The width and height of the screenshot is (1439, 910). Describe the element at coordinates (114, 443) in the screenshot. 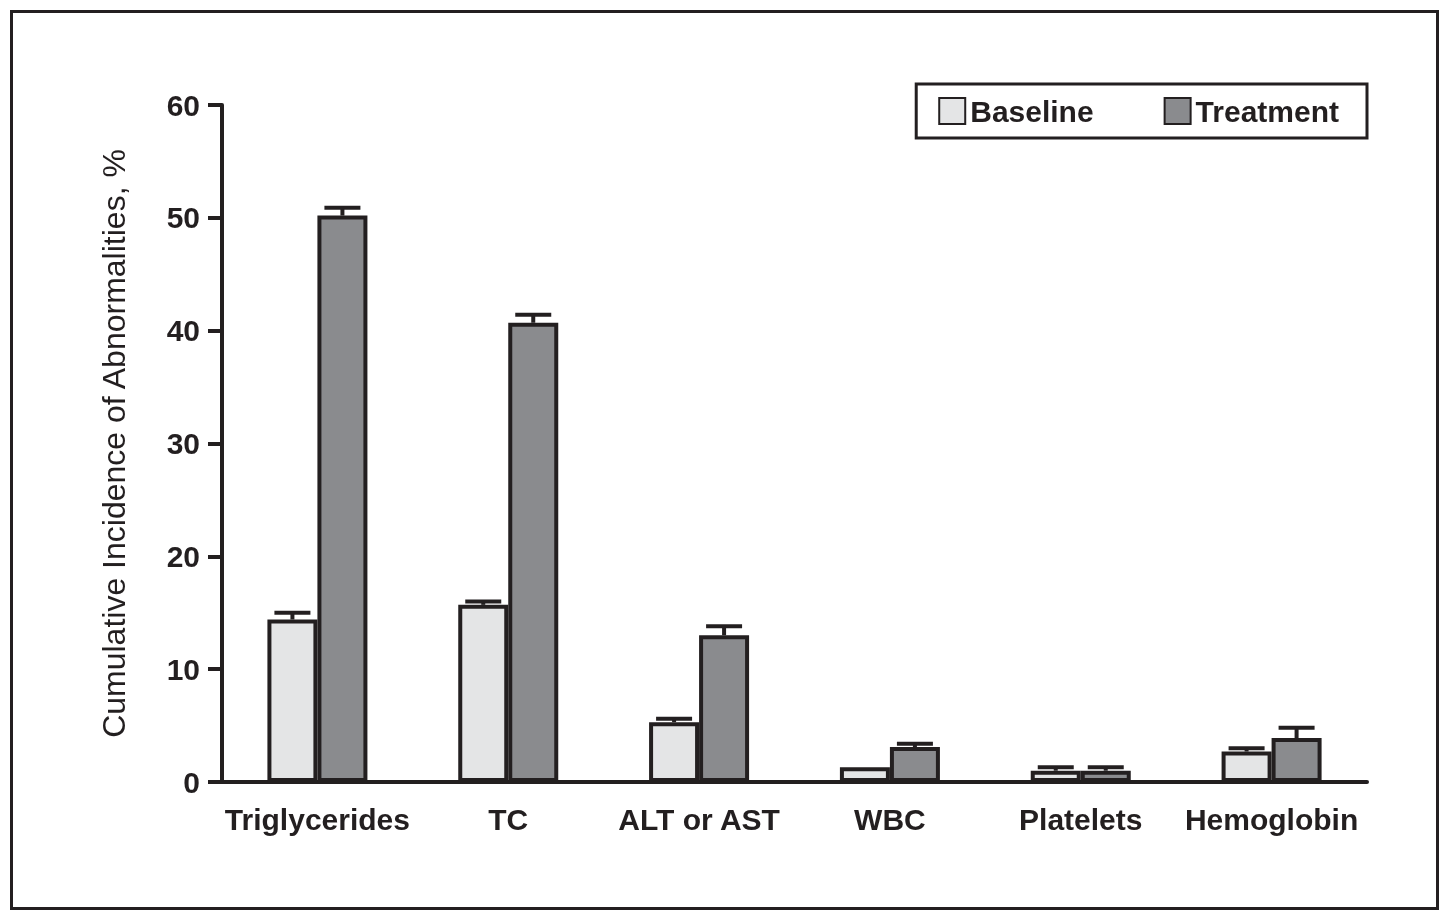

I see `y-axis-title: Cumulative Incidence of Abnormalities, %` at that location.